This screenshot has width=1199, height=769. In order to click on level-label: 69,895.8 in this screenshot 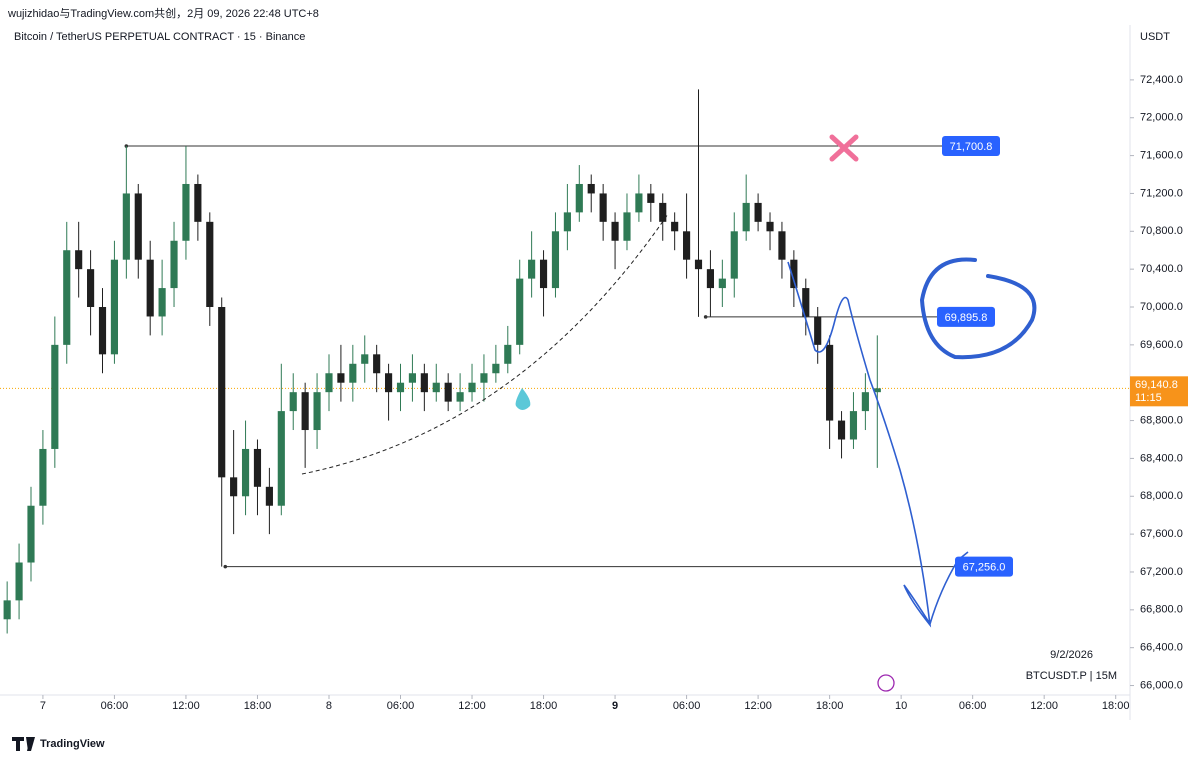, I will do `click(966, 318)`.